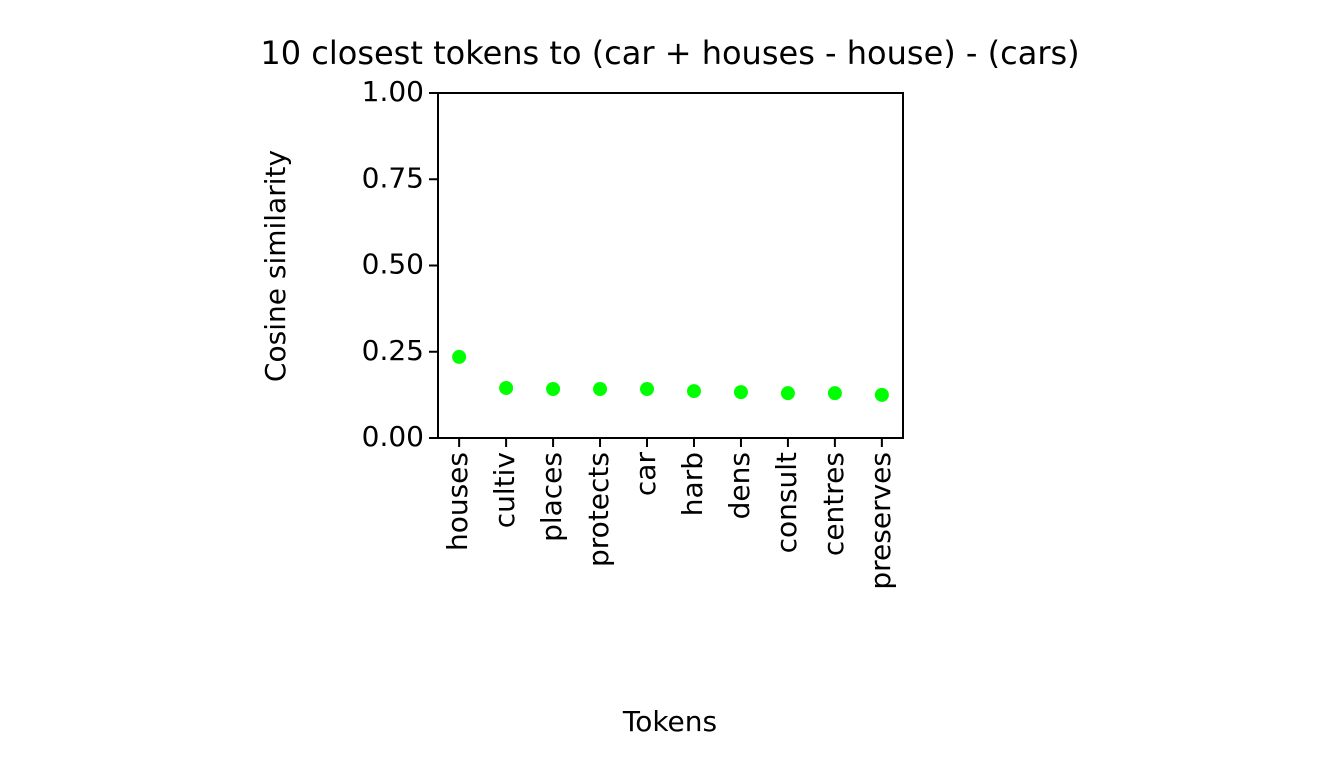 The height and width of the screenshot is (775, 1340). What do you see at coordinates (692, 484) in the screenshot?
I see `x-tick-label: harb` at bounding box center [692, 484].